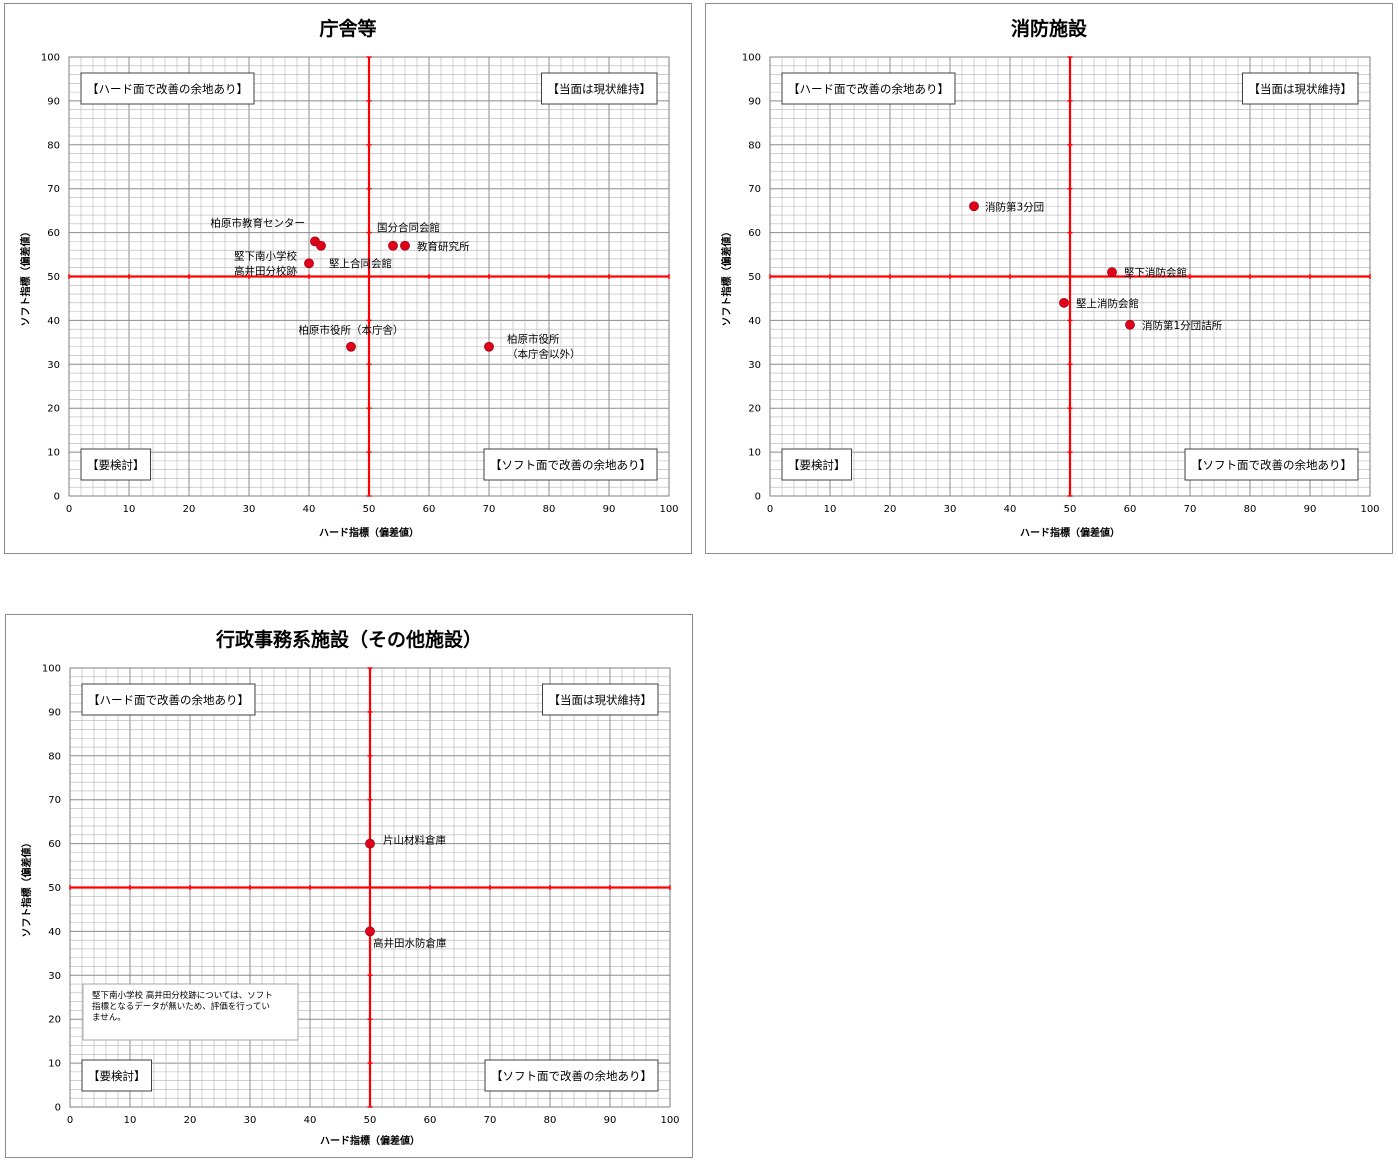 Image resolution: width=1398 pixels, height=1160 pixels. I want to click on y-tick-label: 60, so click(53, 233).